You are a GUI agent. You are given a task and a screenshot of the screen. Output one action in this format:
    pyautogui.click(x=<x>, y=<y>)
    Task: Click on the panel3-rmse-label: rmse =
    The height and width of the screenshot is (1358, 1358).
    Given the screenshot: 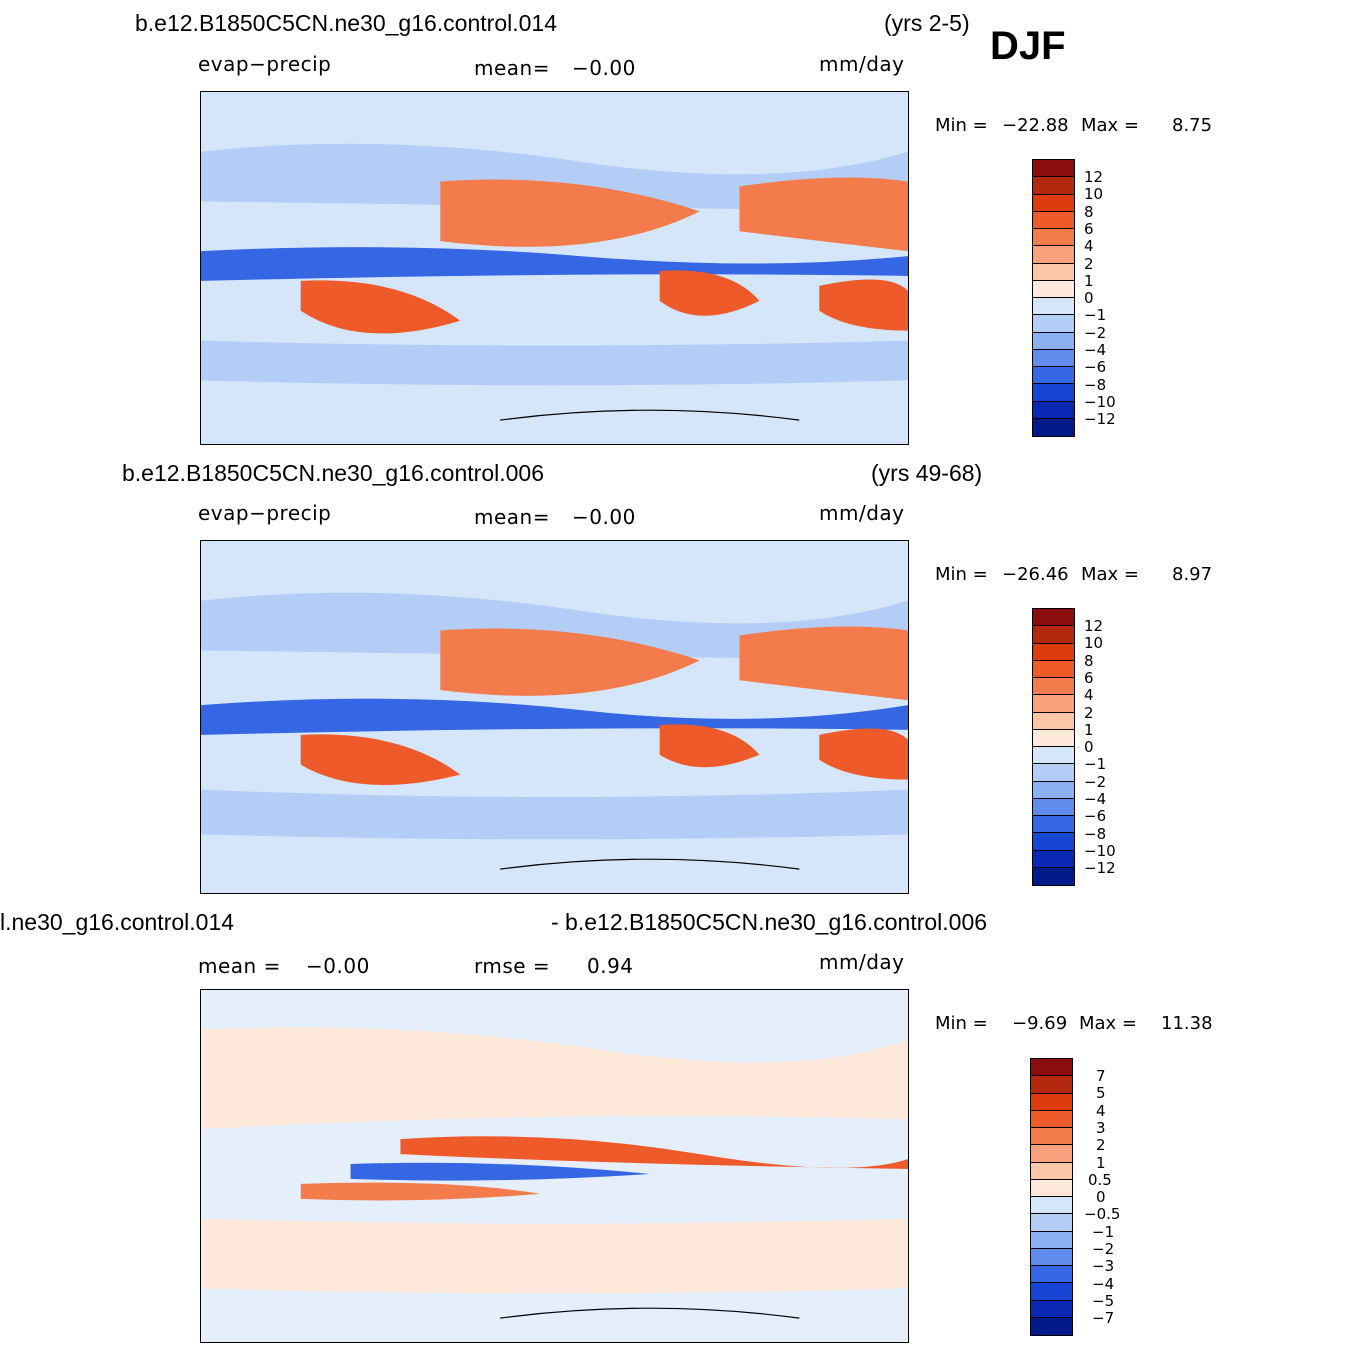 What is the action you would take?
    pyautogui.click(x=512, y=966)
    